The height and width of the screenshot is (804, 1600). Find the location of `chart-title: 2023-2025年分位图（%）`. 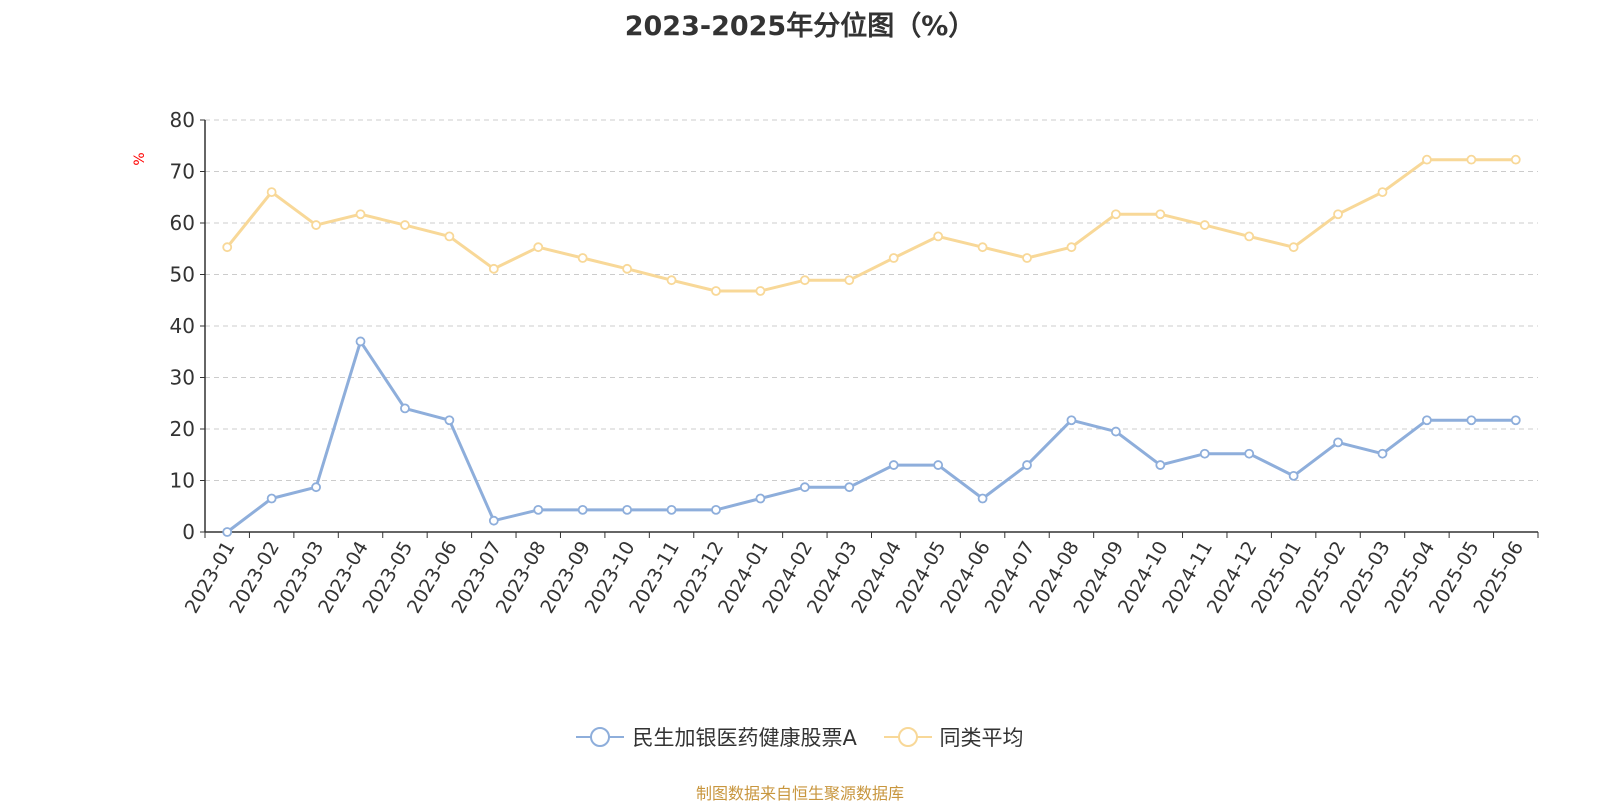

chart-title: 2023-2025年分位图（%） is located at coordinates (800, 26).